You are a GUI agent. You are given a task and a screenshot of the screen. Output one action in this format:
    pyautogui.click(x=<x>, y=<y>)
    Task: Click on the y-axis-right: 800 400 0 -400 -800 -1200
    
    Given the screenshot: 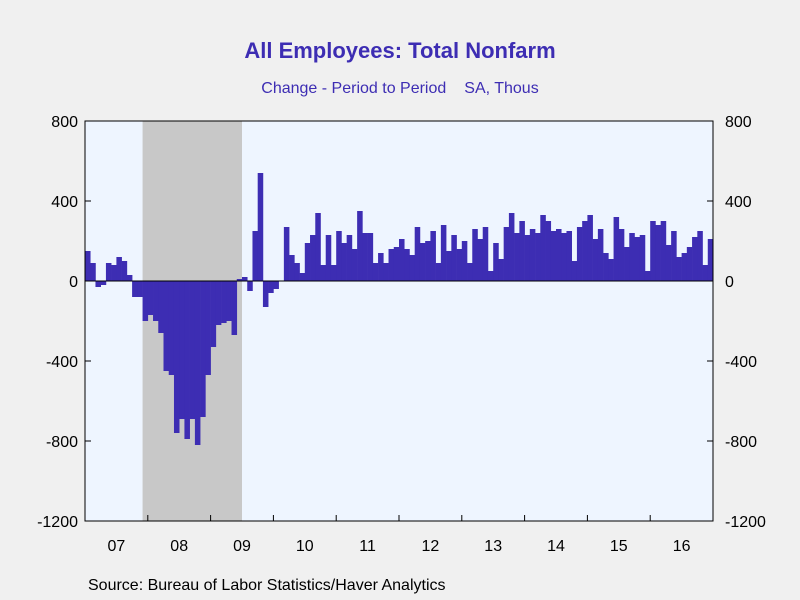 What is the action you would take?
    pyautogui.click(x=736, y=322)
    